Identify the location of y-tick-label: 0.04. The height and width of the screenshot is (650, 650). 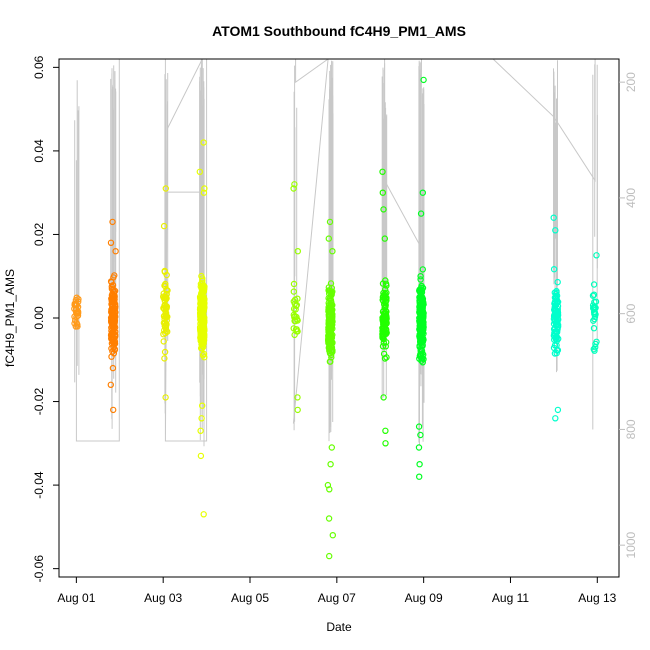
(39, 151).